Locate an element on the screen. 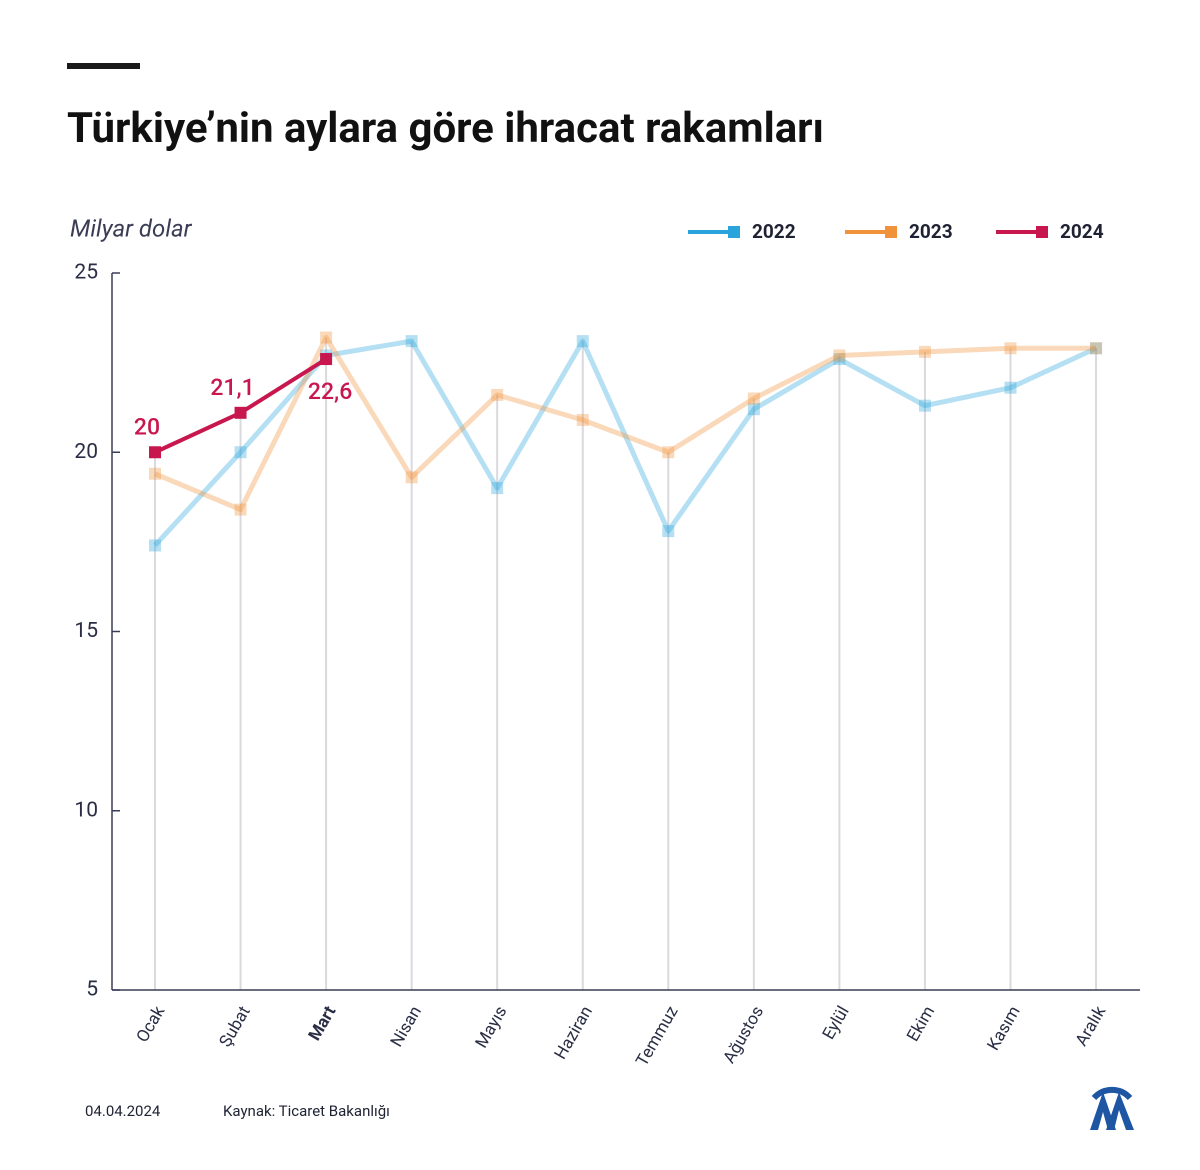 Image resolution: width=1200 pixels, height=1170 pixels. logo is located at coordinates (1112, 1108).